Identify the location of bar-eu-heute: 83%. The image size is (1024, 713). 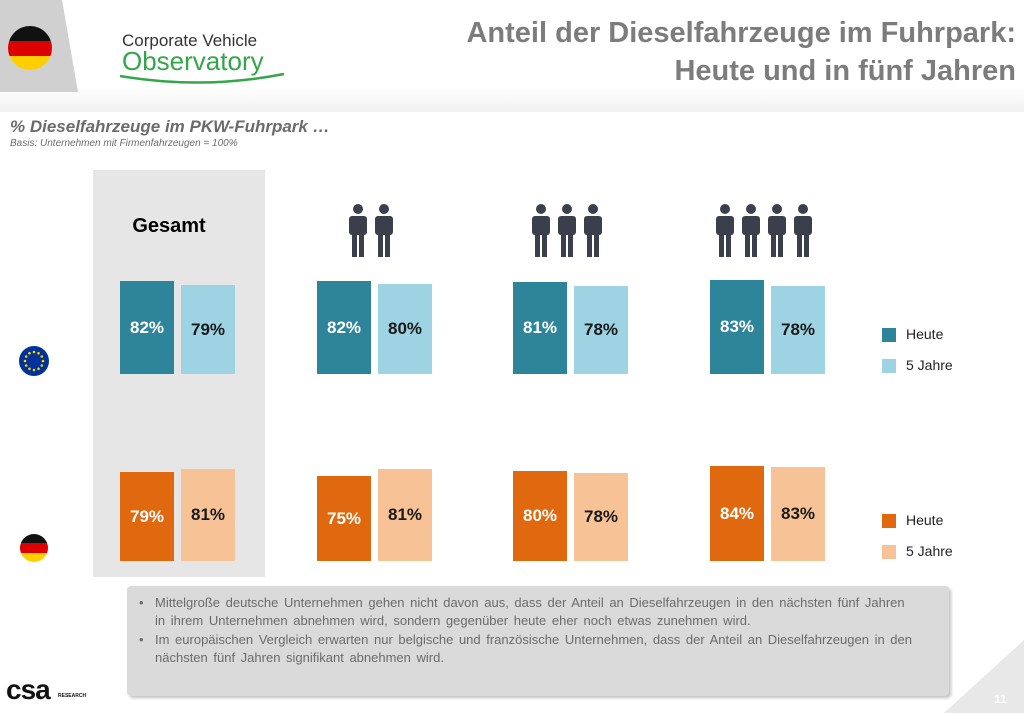
(737, 327).